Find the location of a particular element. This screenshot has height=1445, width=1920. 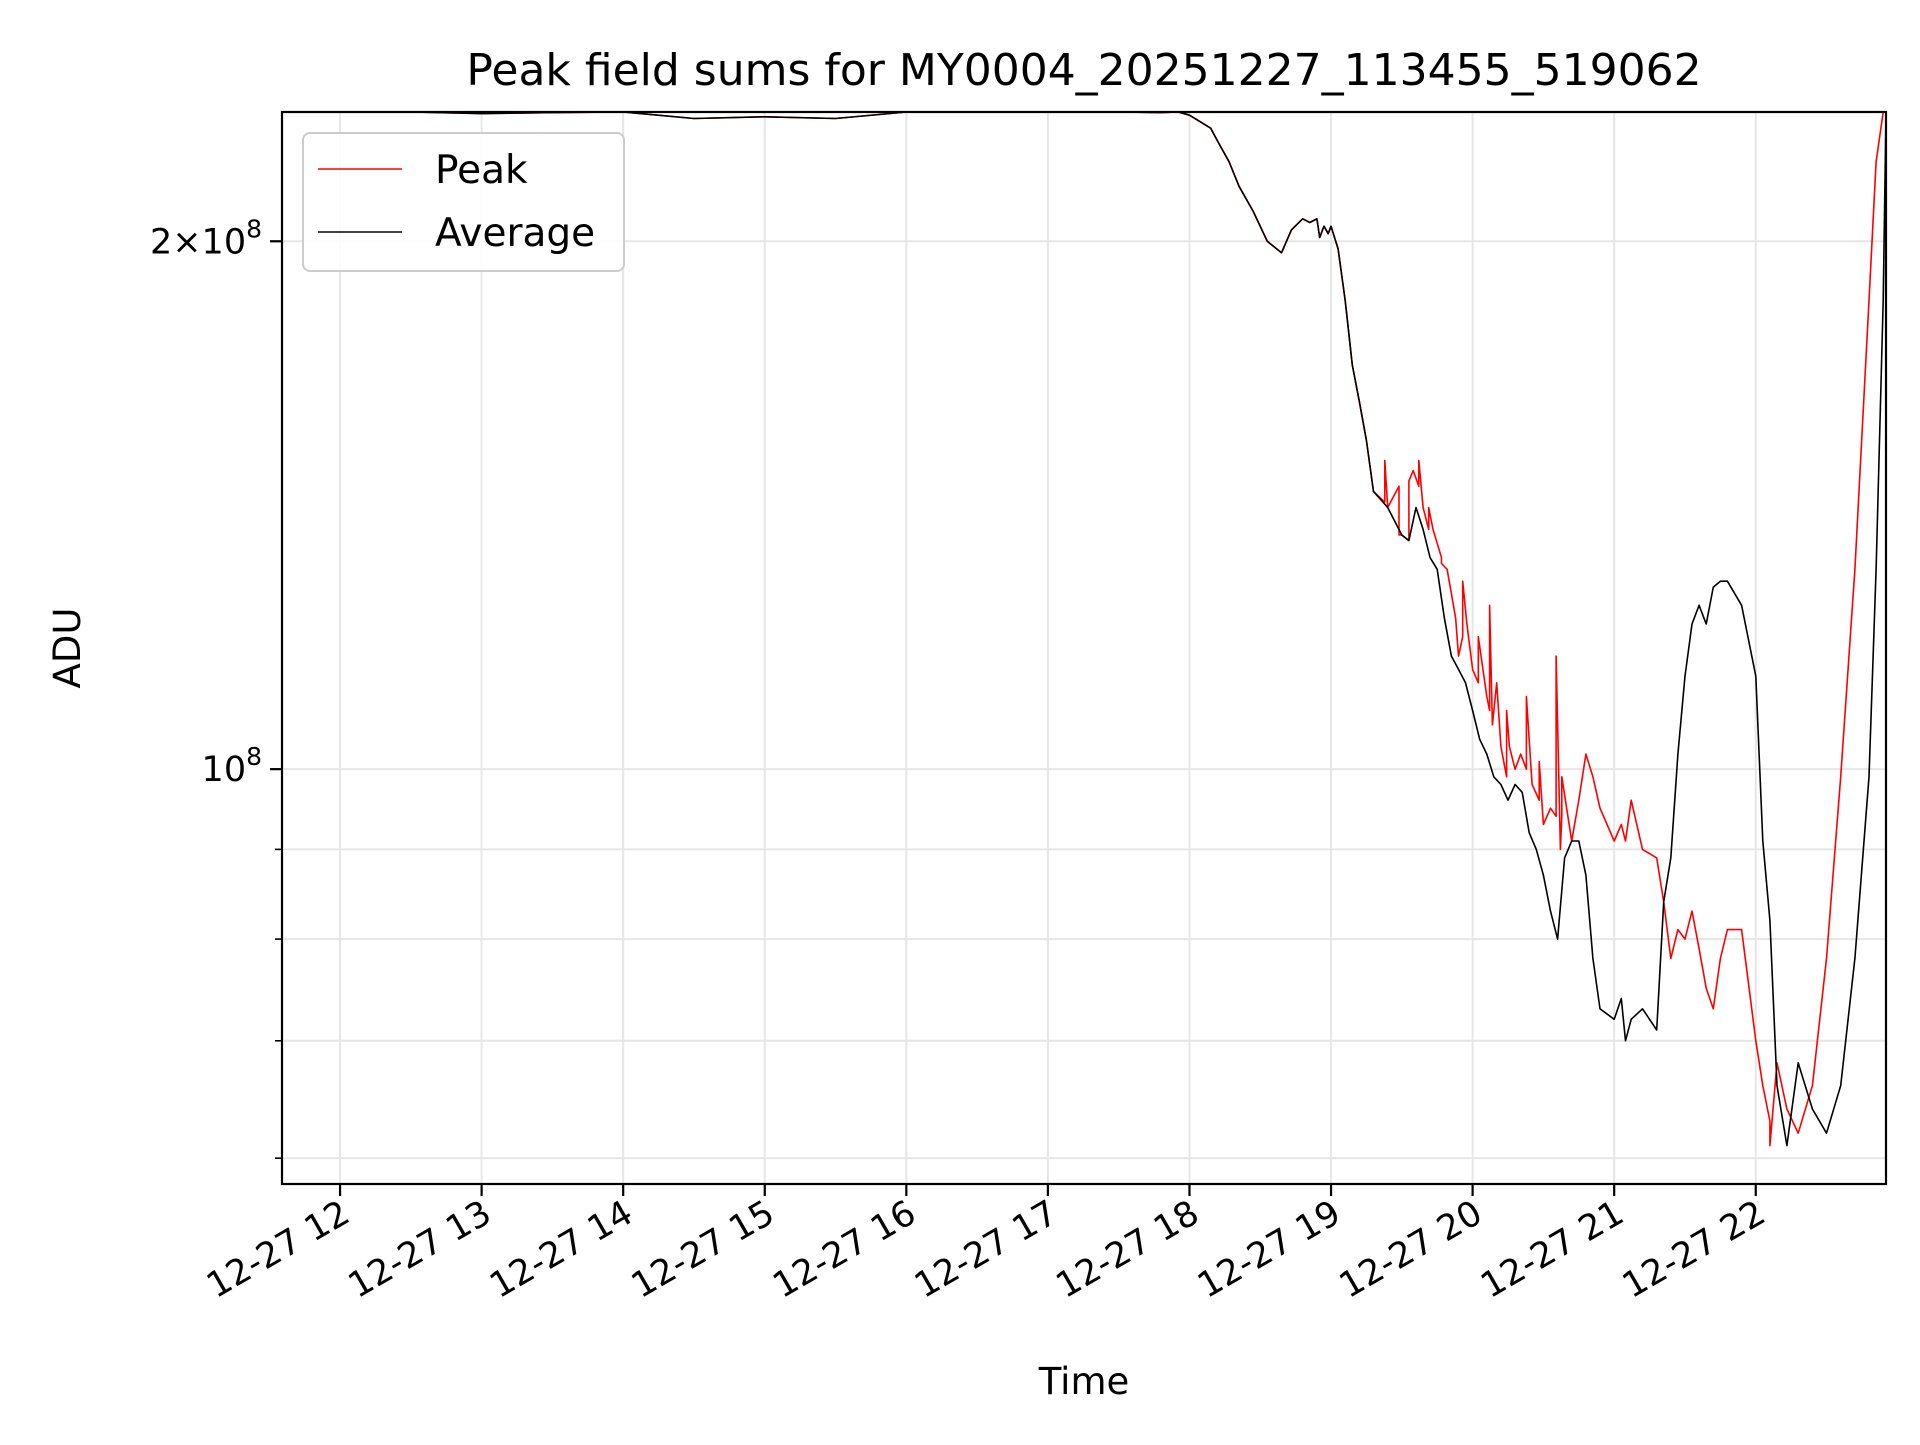

x-tick-label: 12-27 15 is located at coordinates (703, 1249).